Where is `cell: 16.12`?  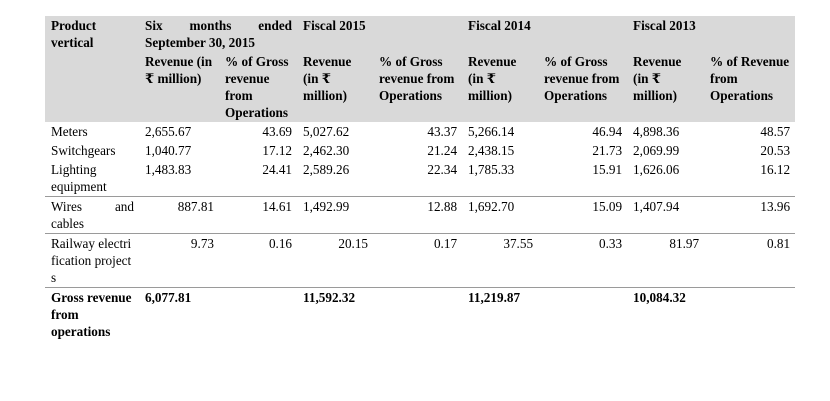
cell: 16.12 is located at coordinates (775, 169).